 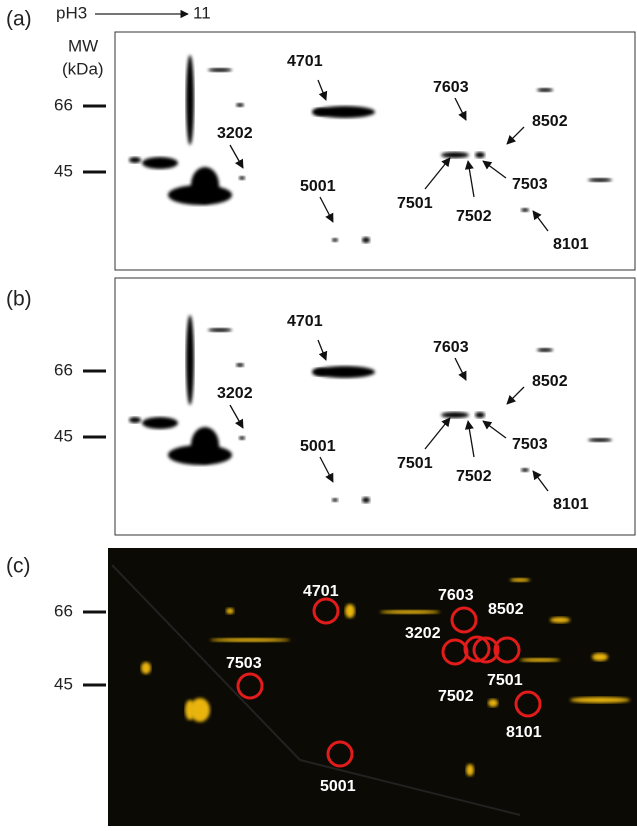 I want to click on ph-end: 11, so click(x=202, y=12).